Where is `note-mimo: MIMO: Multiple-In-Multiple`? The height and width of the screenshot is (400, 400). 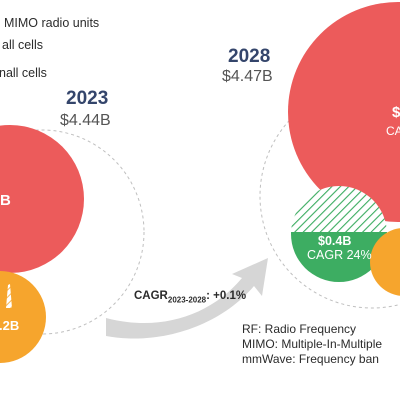 note-mimo: MIMO: Multiple-In-Multiple is located at coordinates (312, 344).